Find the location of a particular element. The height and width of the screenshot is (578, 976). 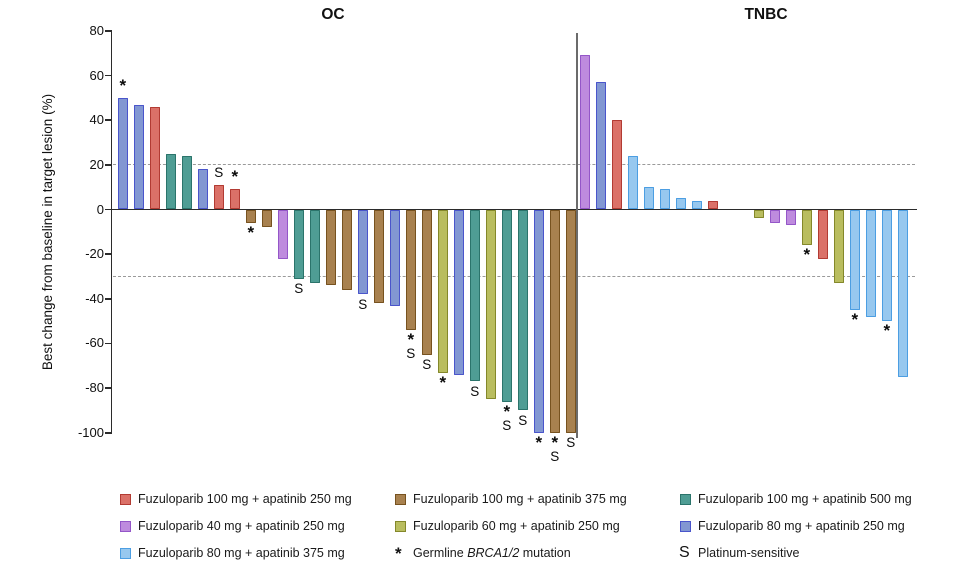

brca-mutation-symbol: * is located at coordinates (398, 553).